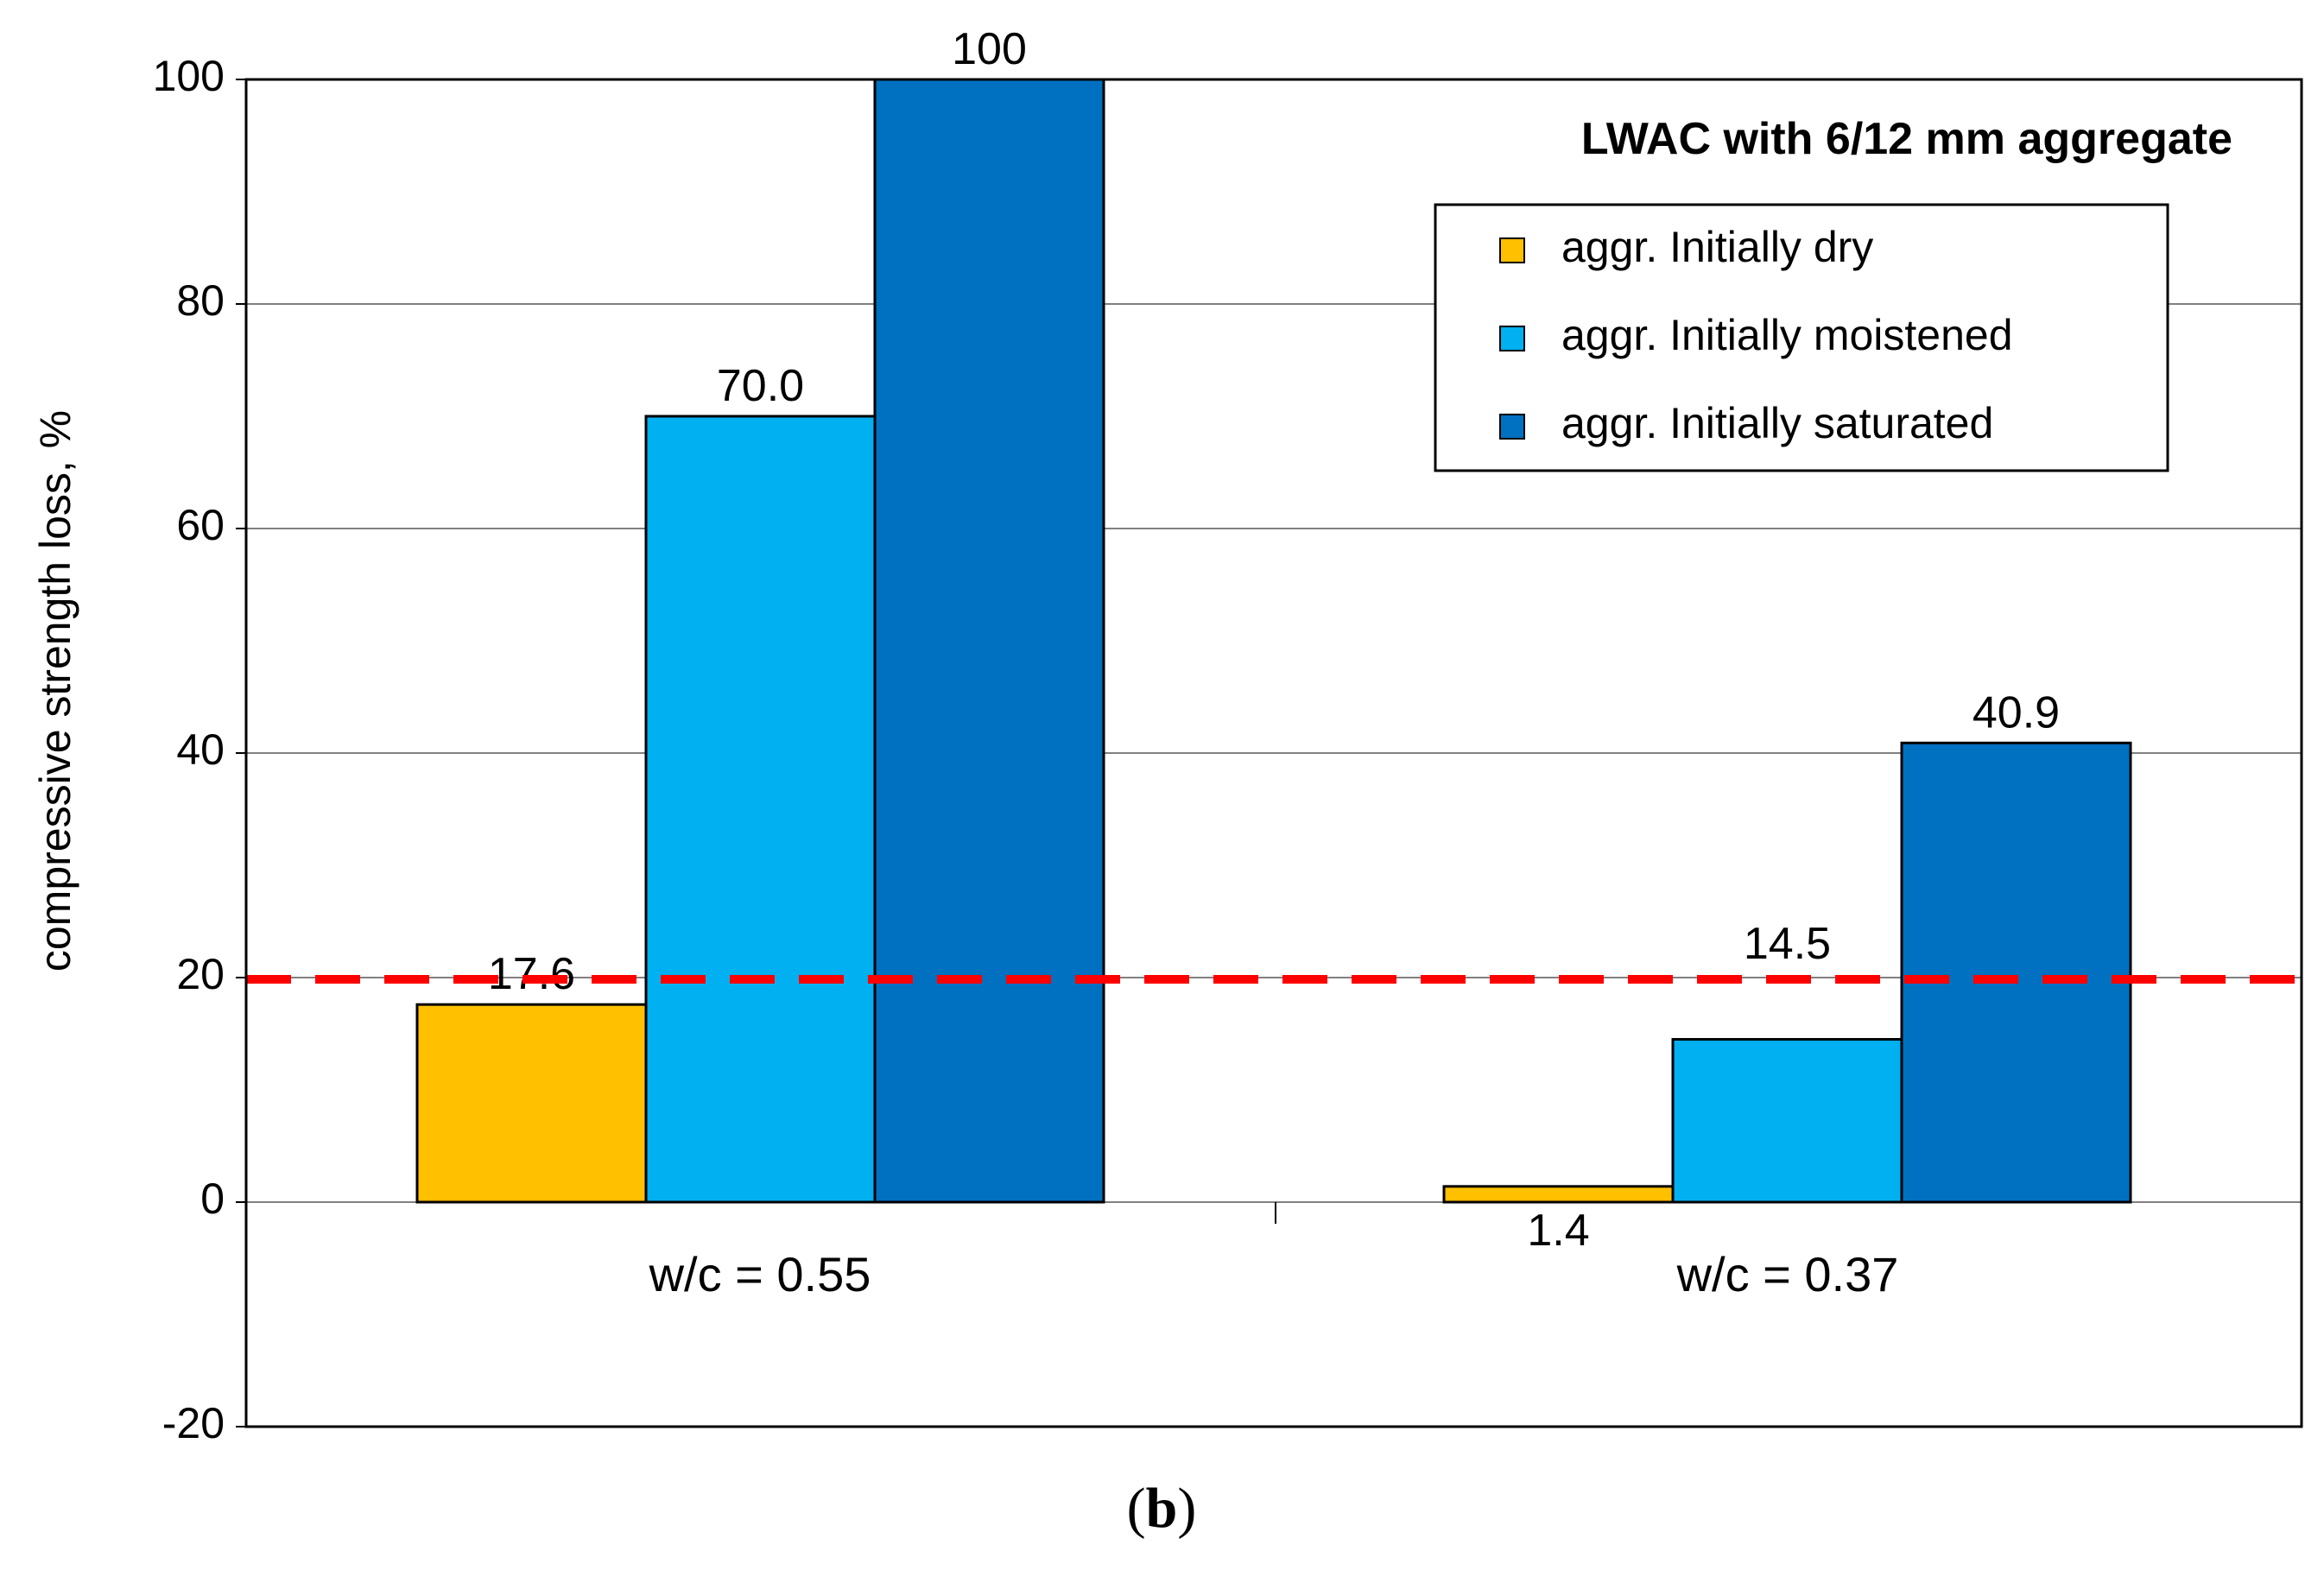 The height and width of the screenshot is (1570, 2324). I want to click on caption-close-paren: ), so click(1186, 1508).